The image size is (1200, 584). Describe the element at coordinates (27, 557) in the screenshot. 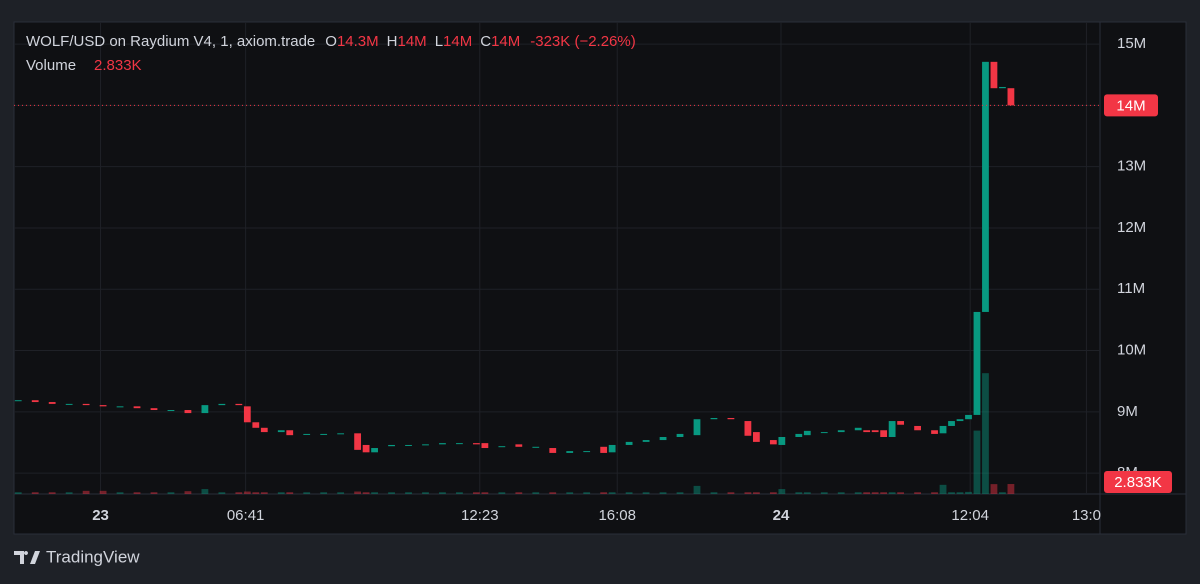

I see `brand-logo` at that location.